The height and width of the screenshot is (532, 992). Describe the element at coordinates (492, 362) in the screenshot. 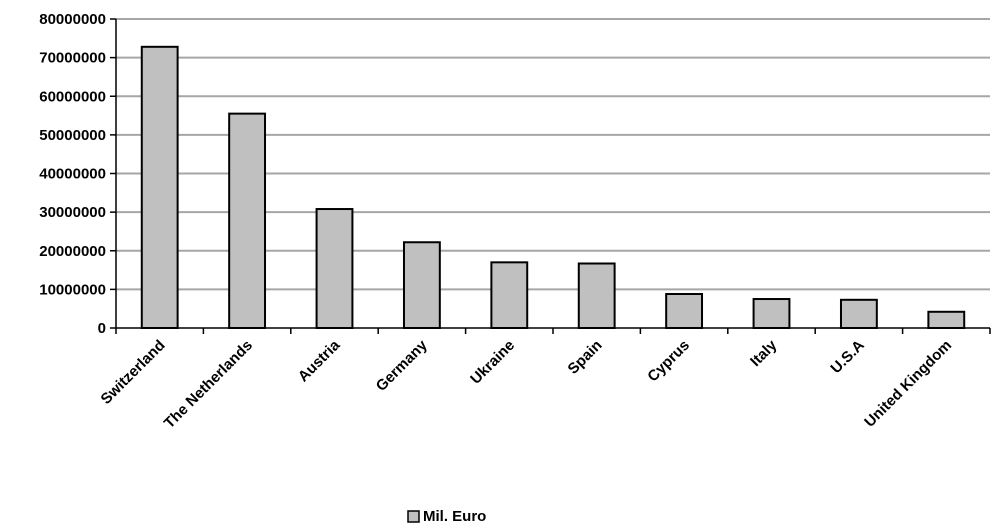

I see `x-tick-label: Ukraine` at that location.